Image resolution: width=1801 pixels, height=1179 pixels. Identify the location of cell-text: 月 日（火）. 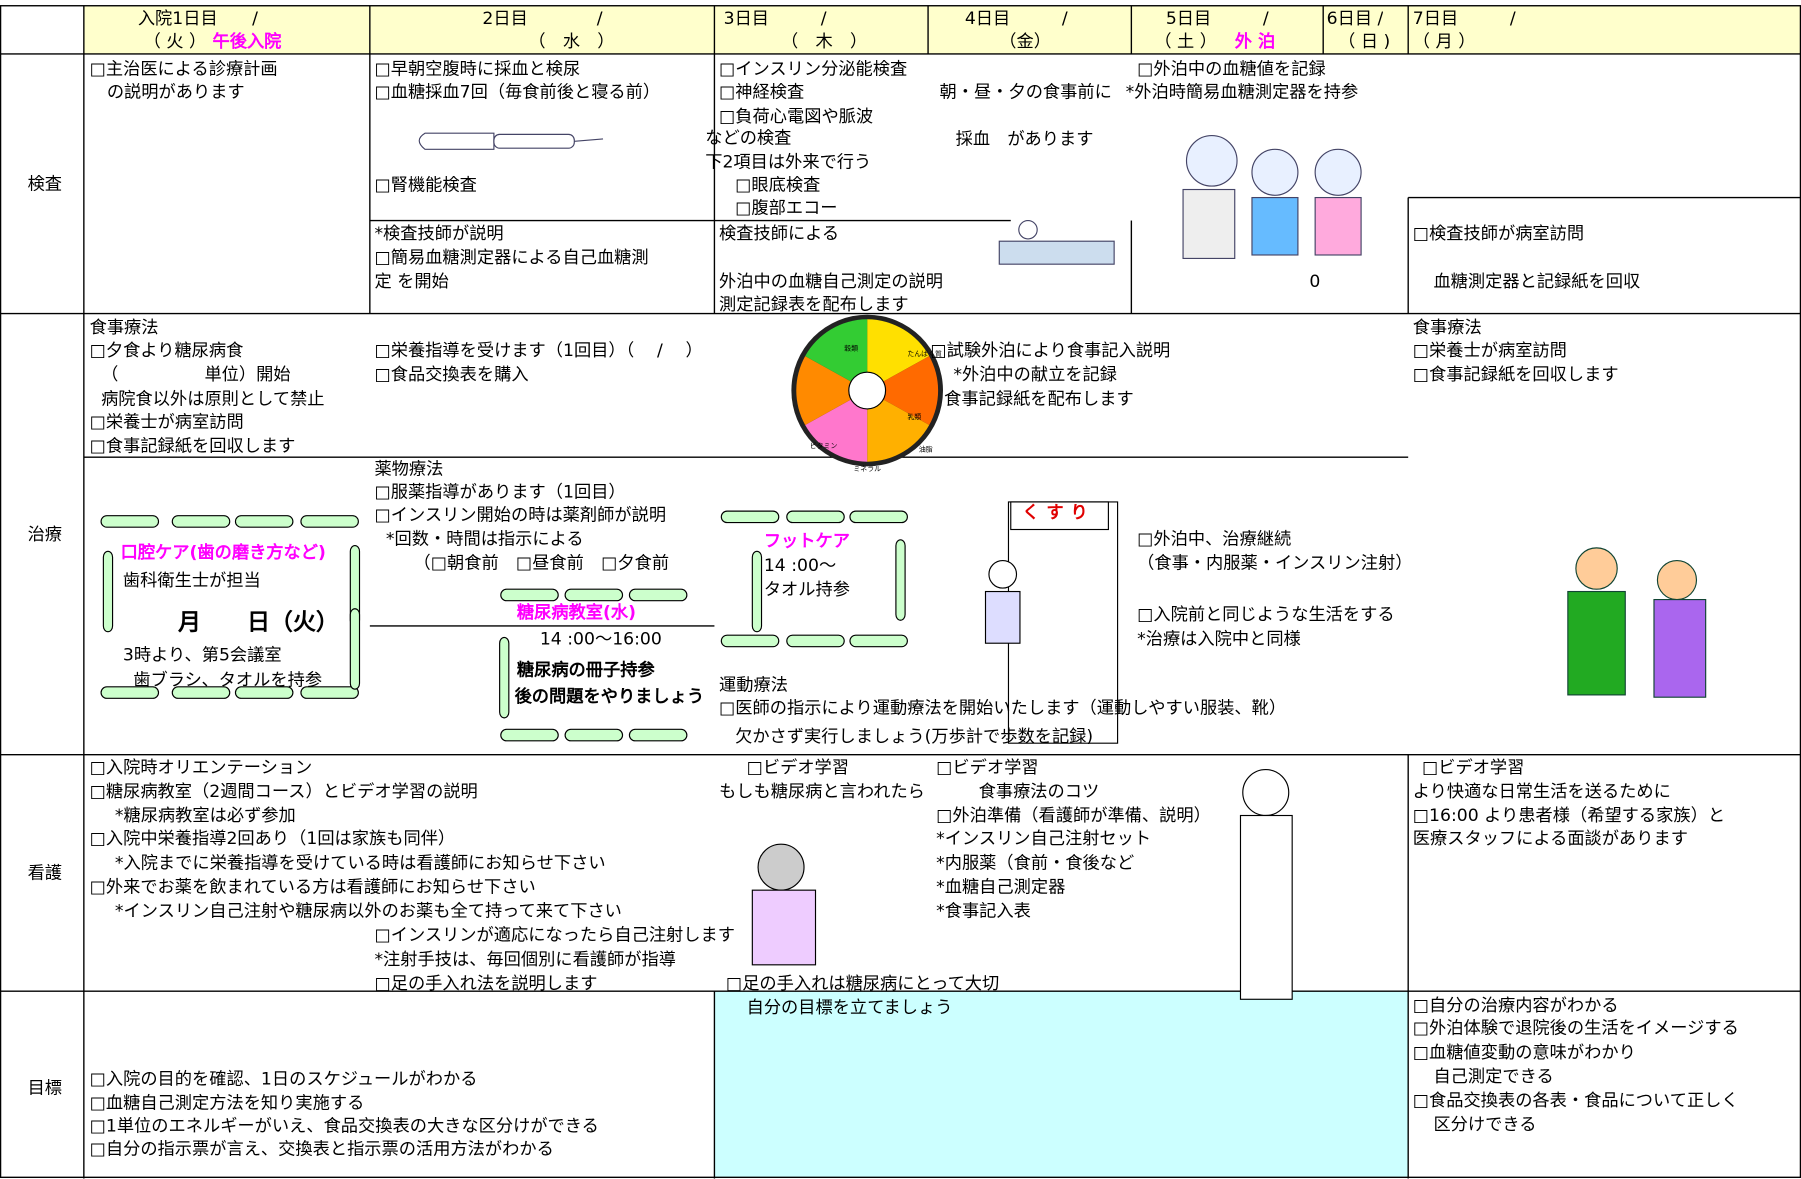
(258, 621).